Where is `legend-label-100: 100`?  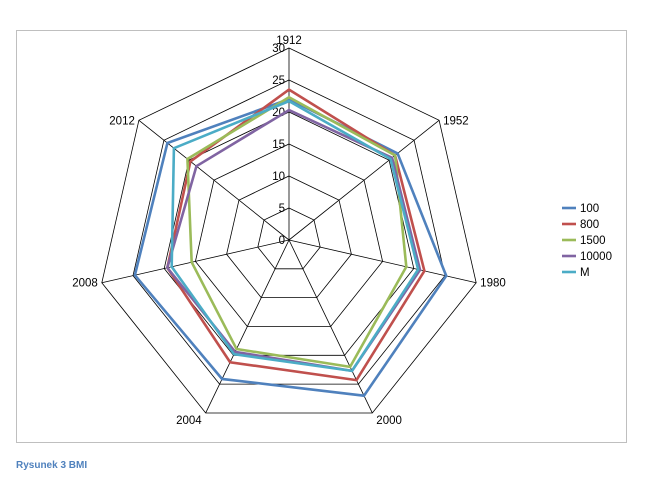
legend-label-100: 100 is located at coordinates (589, 209).